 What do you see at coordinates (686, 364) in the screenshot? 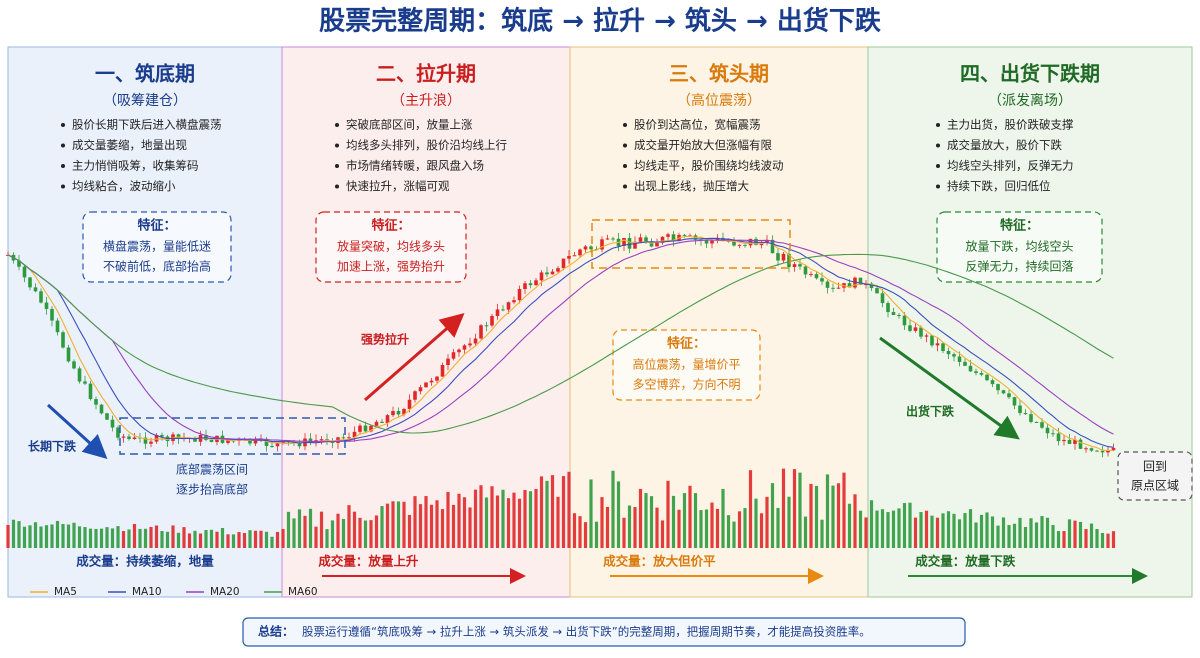
I see `feature-line: 高位震荡，量增价平` at bounding box center [686, 364].